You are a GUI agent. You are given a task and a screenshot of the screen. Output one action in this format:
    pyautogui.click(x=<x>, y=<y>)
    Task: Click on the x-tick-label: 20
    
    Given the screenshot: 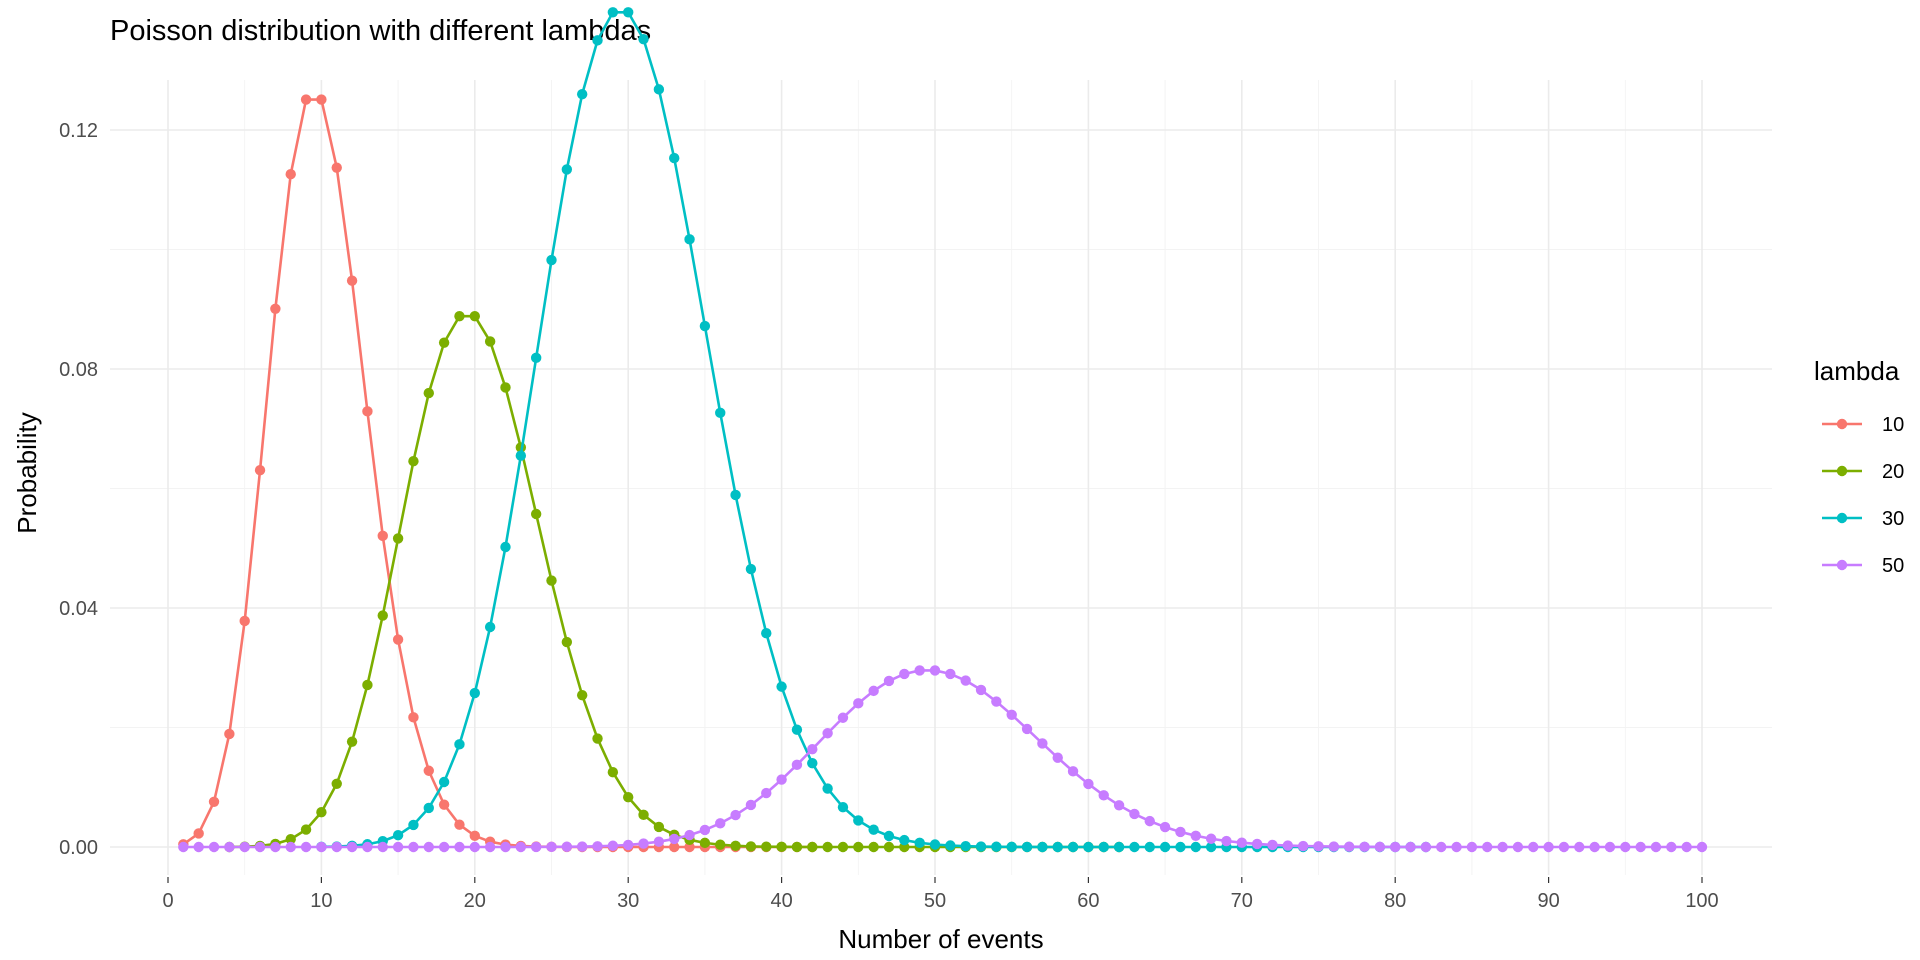 What is the action you would take?
    pyautogui.click(x=475, y=901)
    